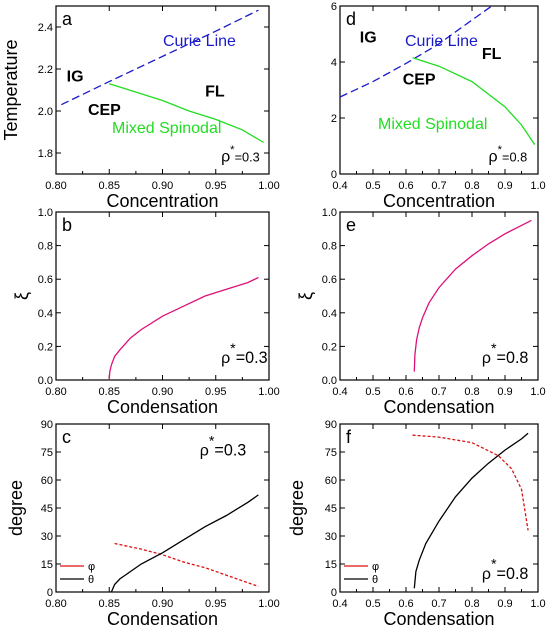  What do you see at coordinates (45, 28) in the screenshot?
I see `y-tick-label: 2.4` at bounding box center [45, 28].